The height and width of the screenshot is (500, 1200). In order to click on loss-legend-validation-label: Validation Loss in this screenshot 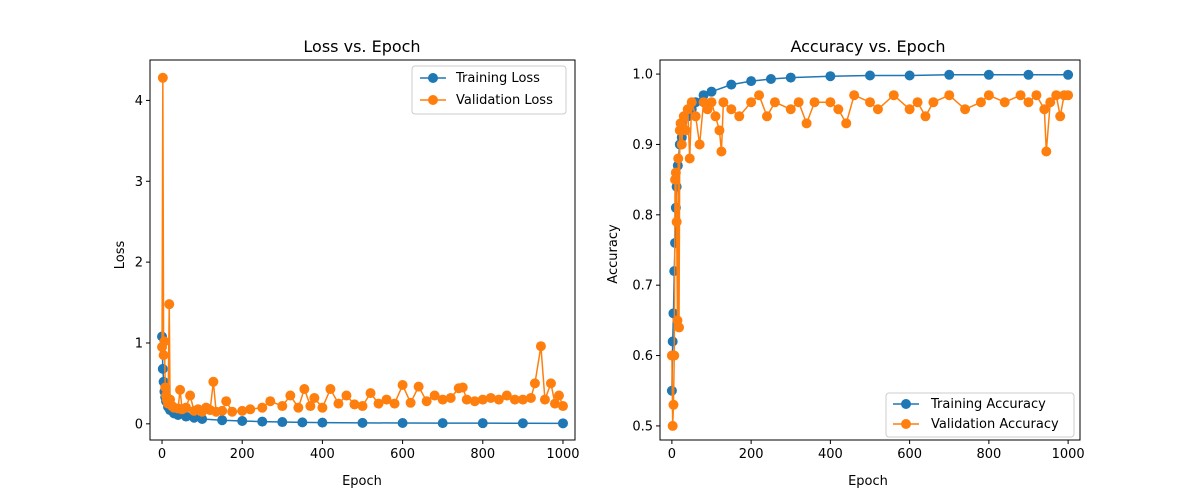, I will do `click(504, 100)`.